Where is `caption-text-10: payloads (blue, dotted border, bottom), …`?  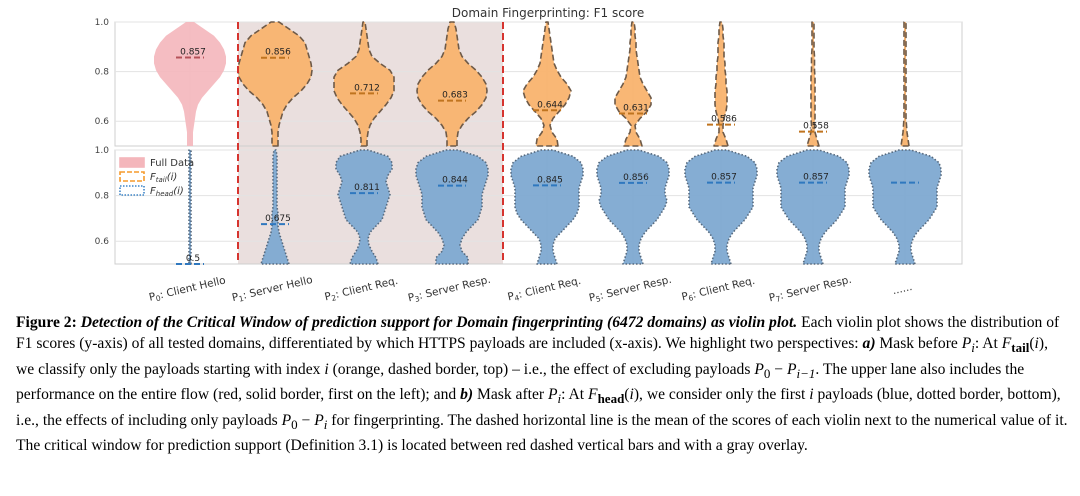 caption-text-10: payloads (blue, dotted border, bottom), … is located at coordinates (538, 407).